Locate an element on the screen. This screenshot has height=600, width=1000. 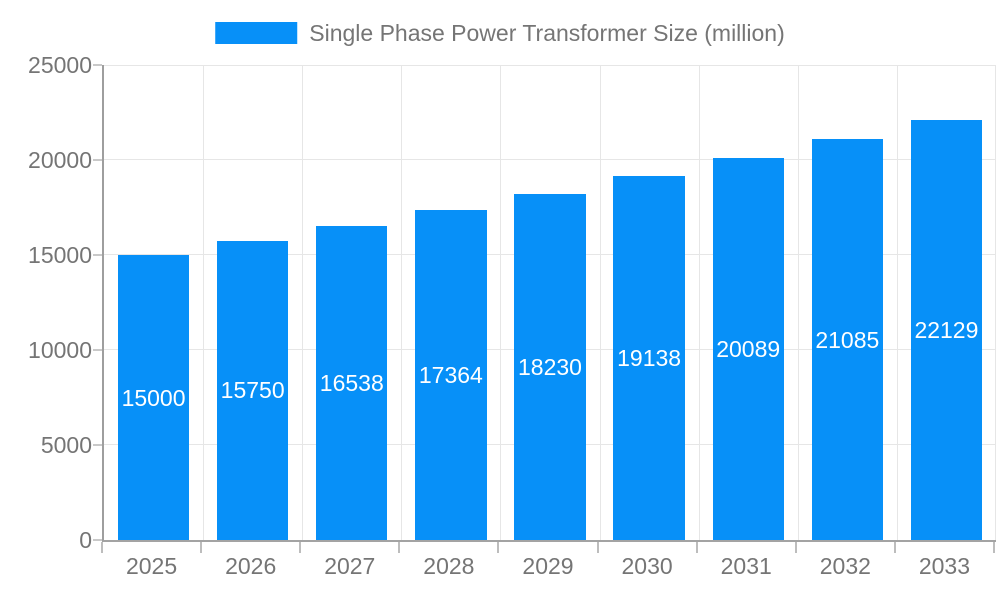
y-axis-tick-label: 20000 is located at coordinates (60, 160).